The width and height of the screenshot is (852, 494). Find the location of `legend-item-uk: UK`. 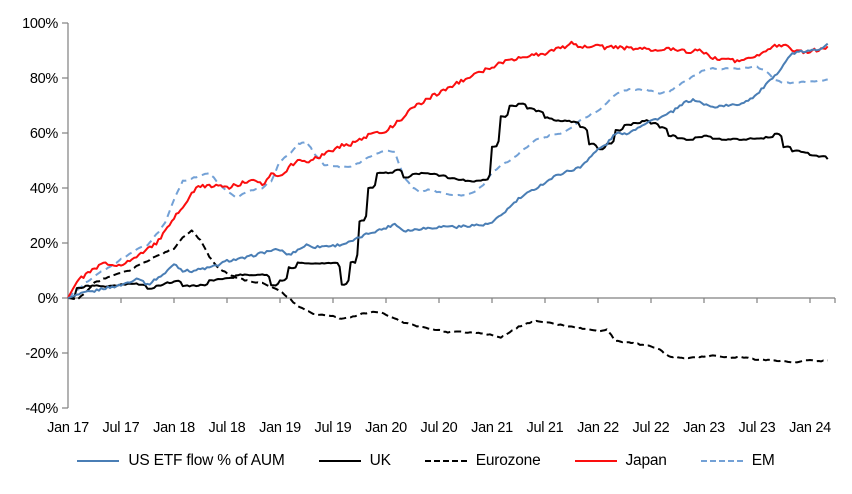

legend-item-uk: UK is located at coordinates (354, 461).